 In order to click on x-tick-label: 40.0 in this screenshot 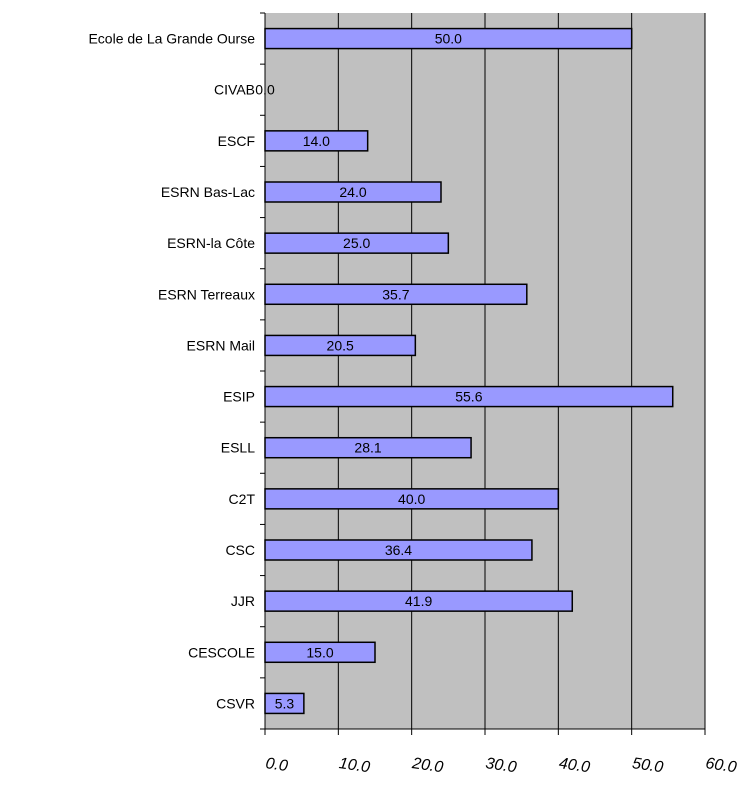, I will do `click(574, 765)`.